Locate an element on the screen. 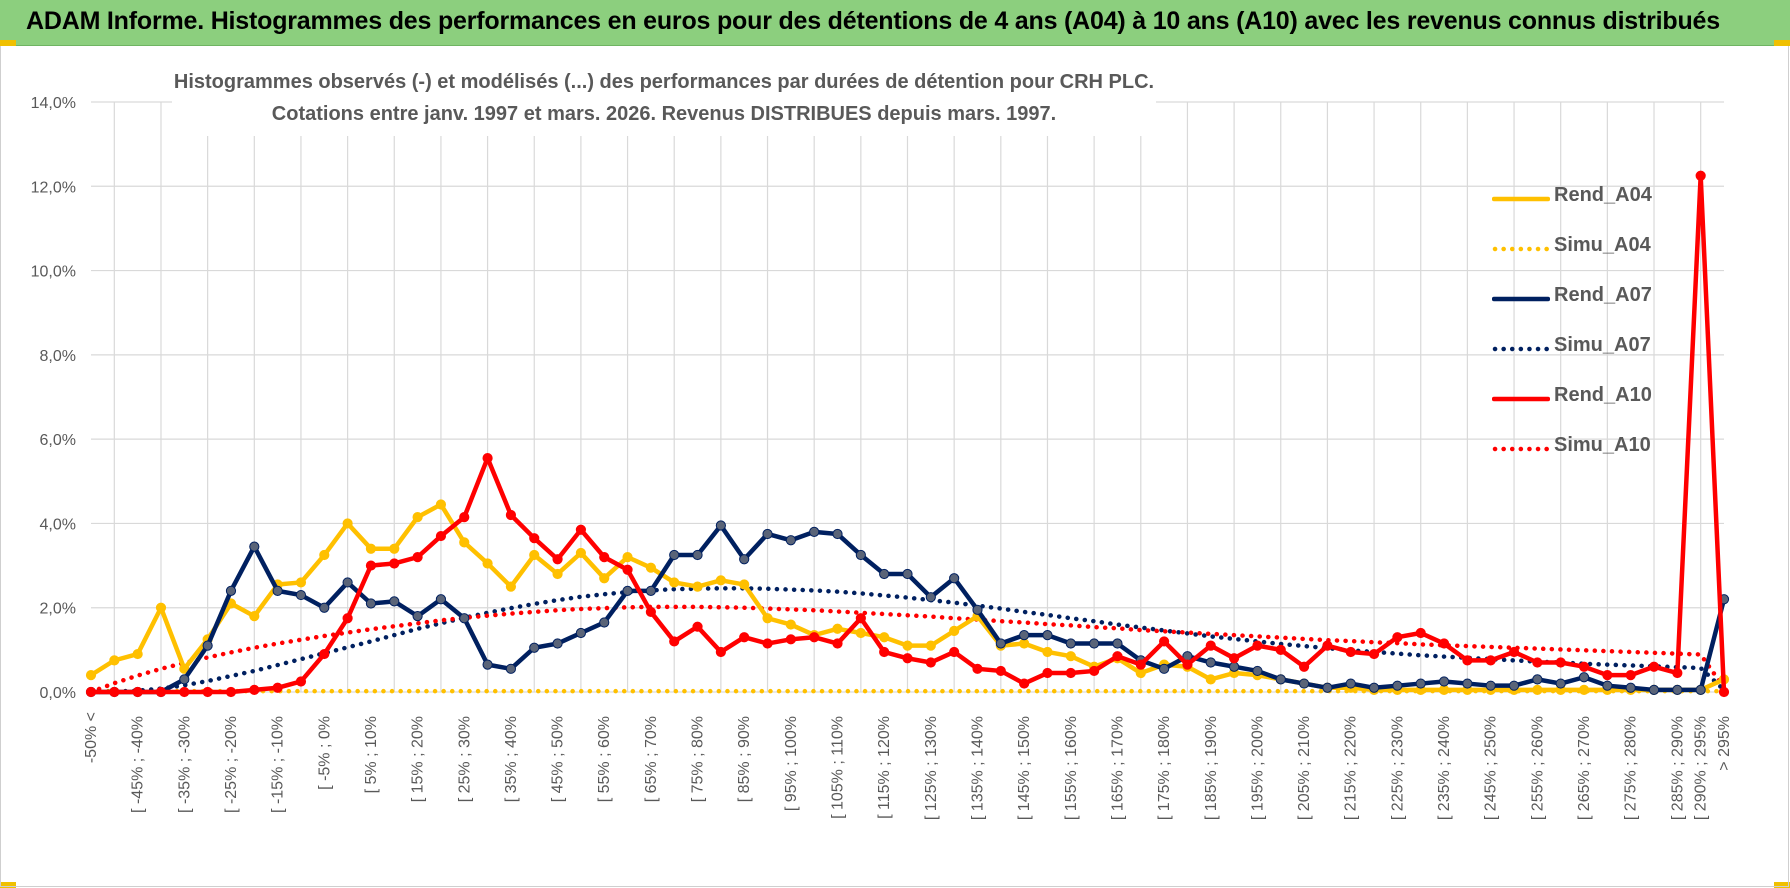 The height and width of the screenshot is (888, 1790). x-tick-label: [ 75% ; 80% is located at coordinates (698, 759).